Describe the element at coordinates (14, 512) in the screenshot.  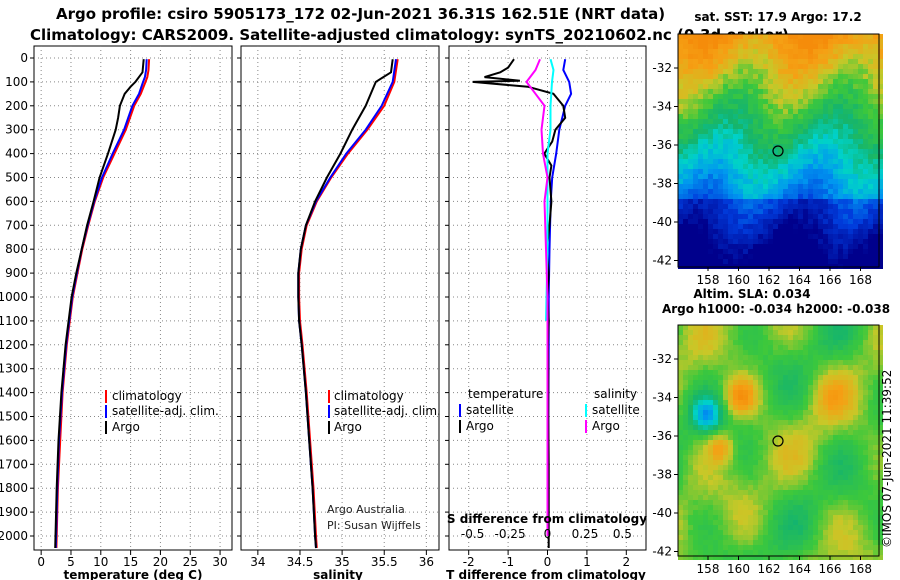
I see `depth-tick-label: 1900` at that location.